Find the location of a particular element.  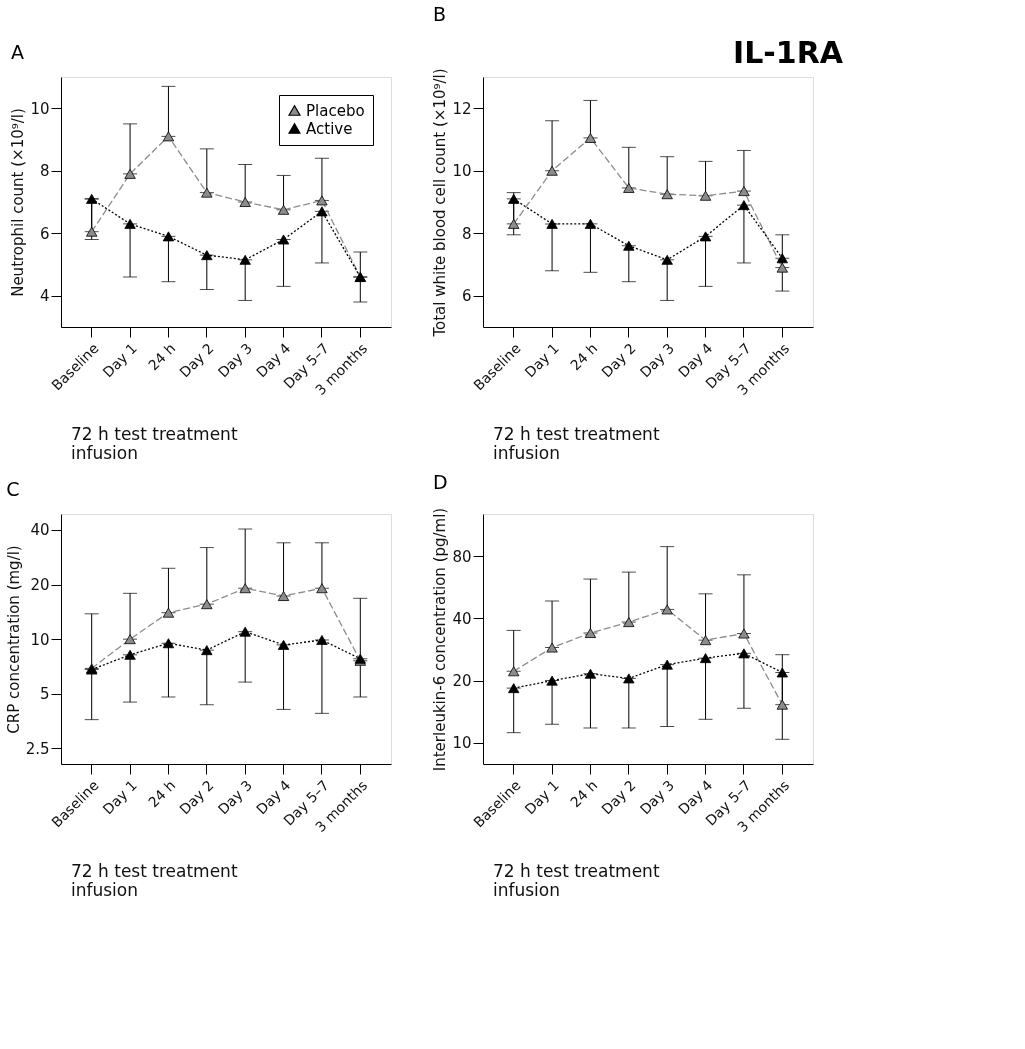

y-tick-label: 5 is located at coordinates (44, 694).